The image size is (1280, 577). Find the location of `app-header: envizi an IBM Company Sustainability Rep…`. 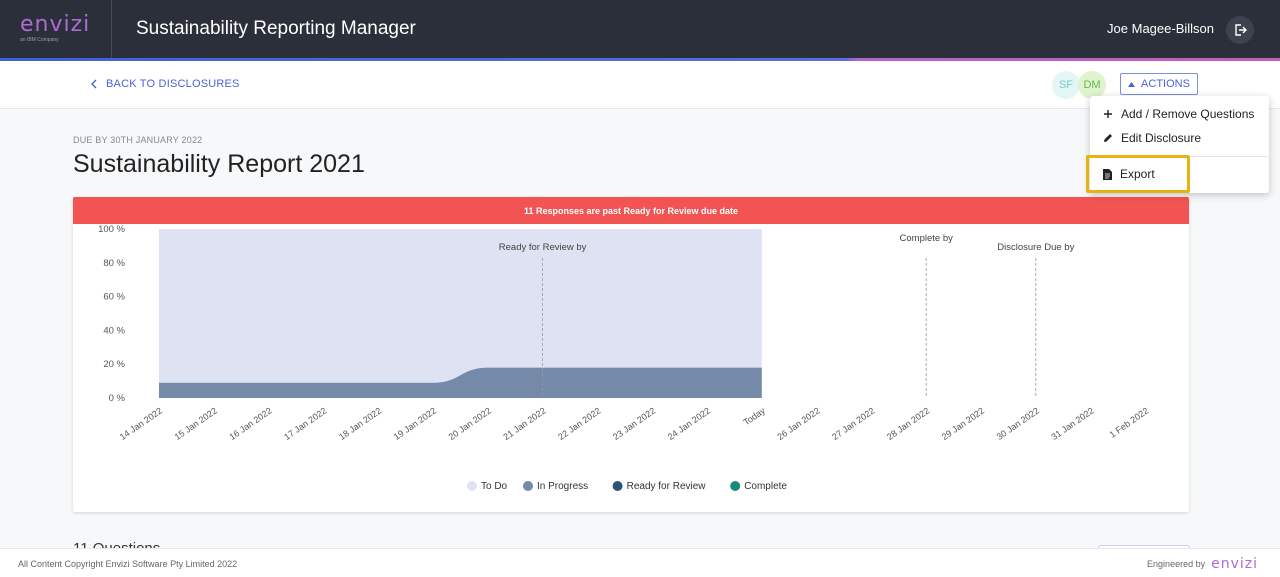

app-header: envizi an IBM Company Sustainability Rep… is located at coordinates (640, 29).